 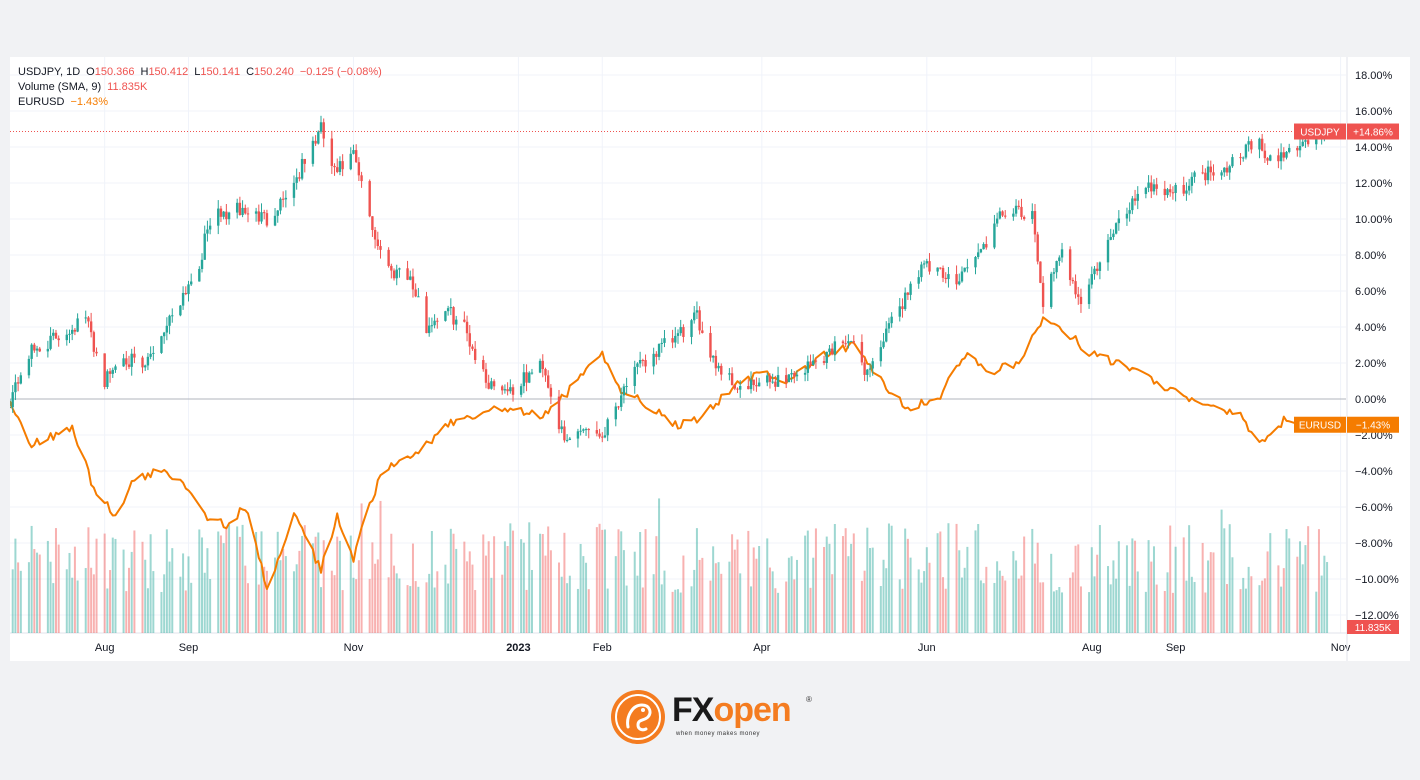 What do you see at coordinates (189, 648) in the screenshot?
I see `x-tick-label: Sep` at bounding box center [189, 648].